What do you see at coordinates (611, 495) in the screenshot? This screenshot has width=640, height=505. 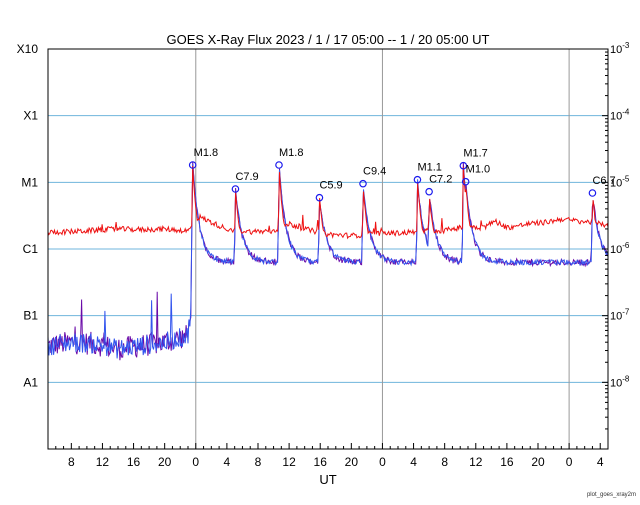 I see `footer-credit: plot_goes_xray2m` at bounding box center [611, 495].